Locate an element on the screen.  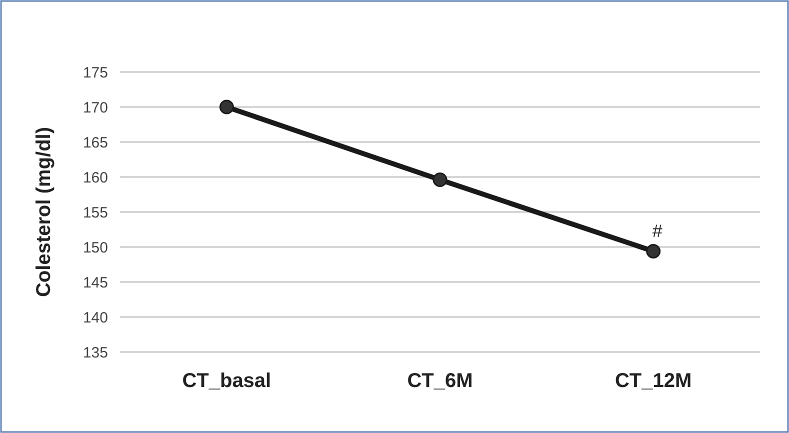
y-tick-label: 160 is located at coordinates (95, 177).